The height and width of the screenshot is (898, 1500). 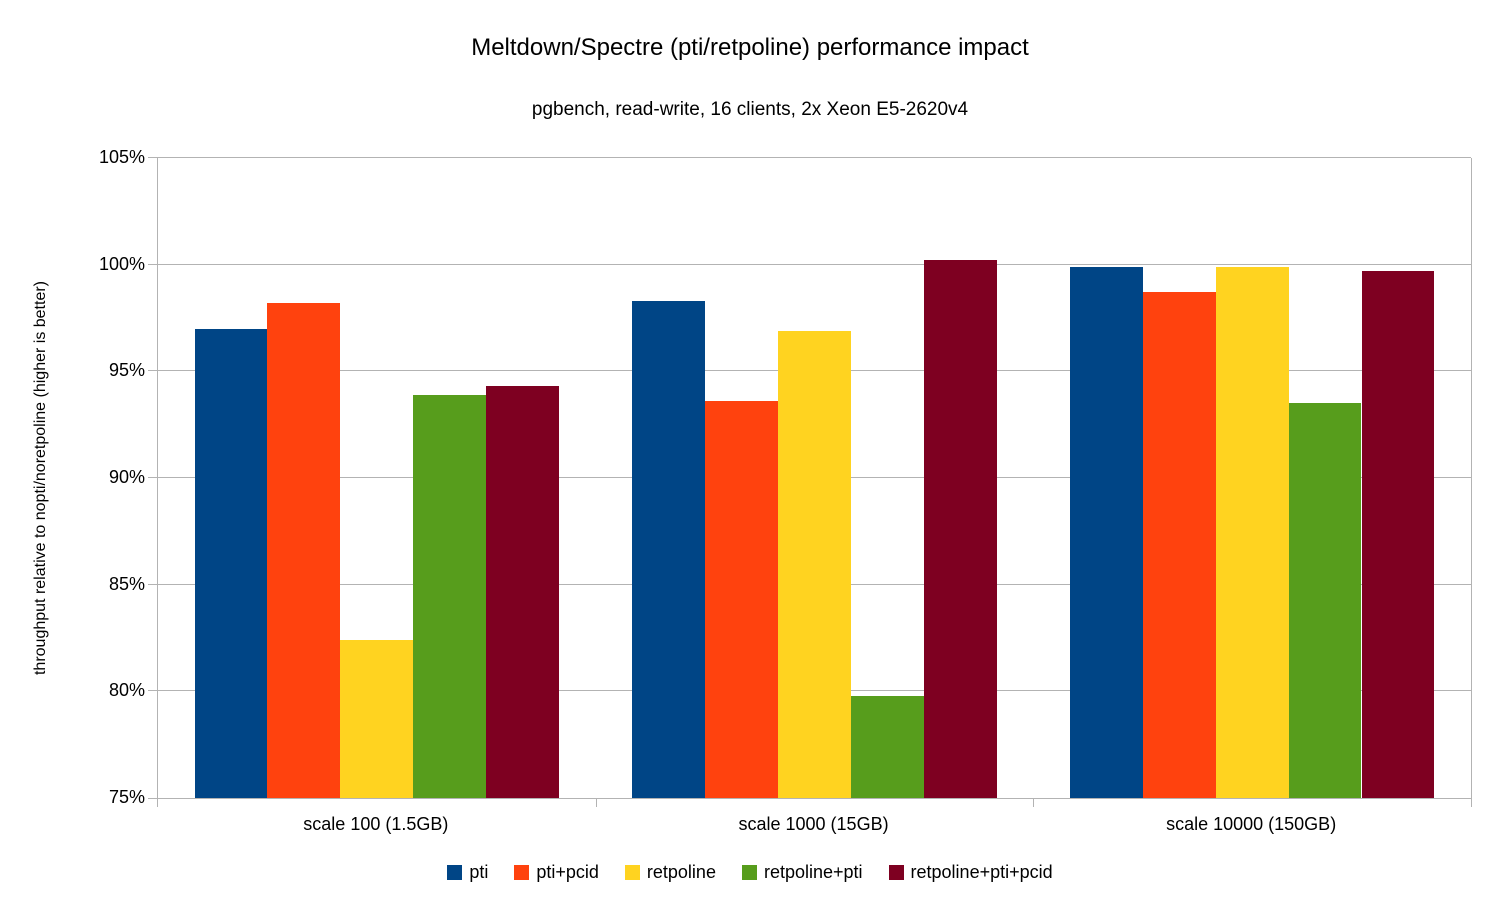 I want to click on y-tick-label-85pct: 85%, so click(x=126, y=583).